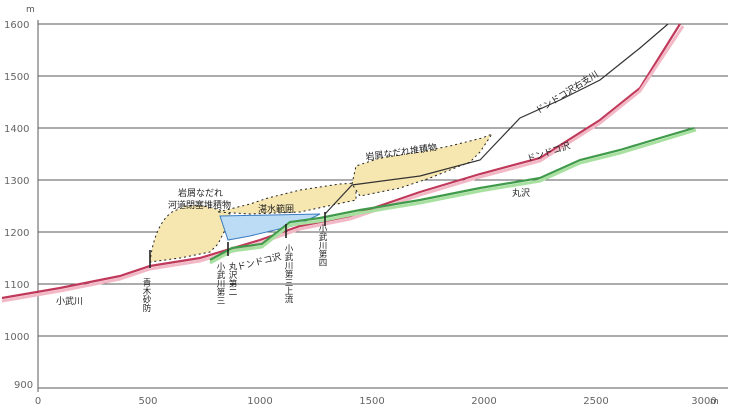  I want to click on x-tick-label: 2500, so click(595, 401).